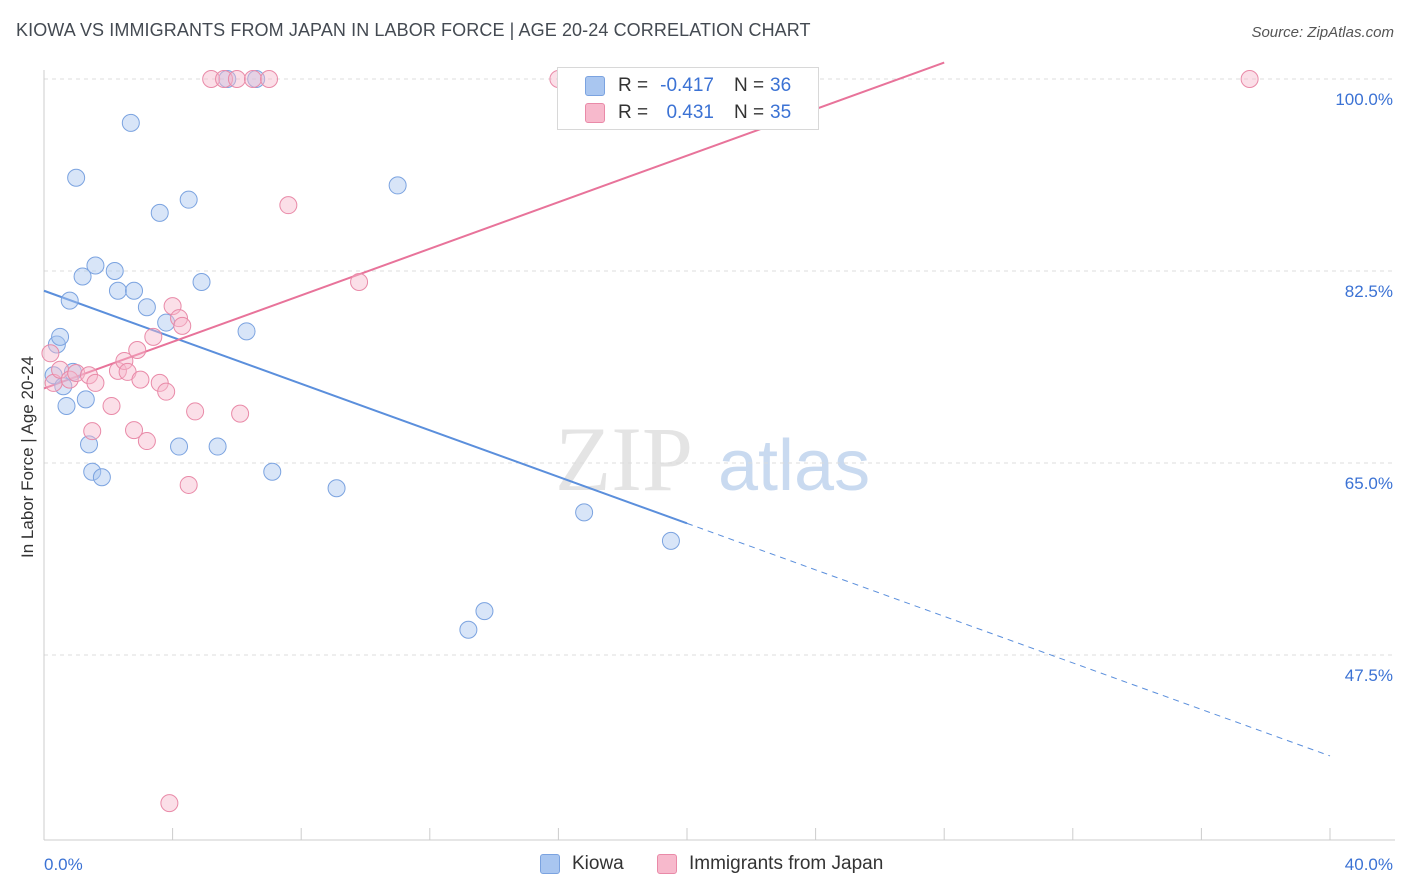  I want to click on y-tick-label: 47.5%, so click(1369, 675).